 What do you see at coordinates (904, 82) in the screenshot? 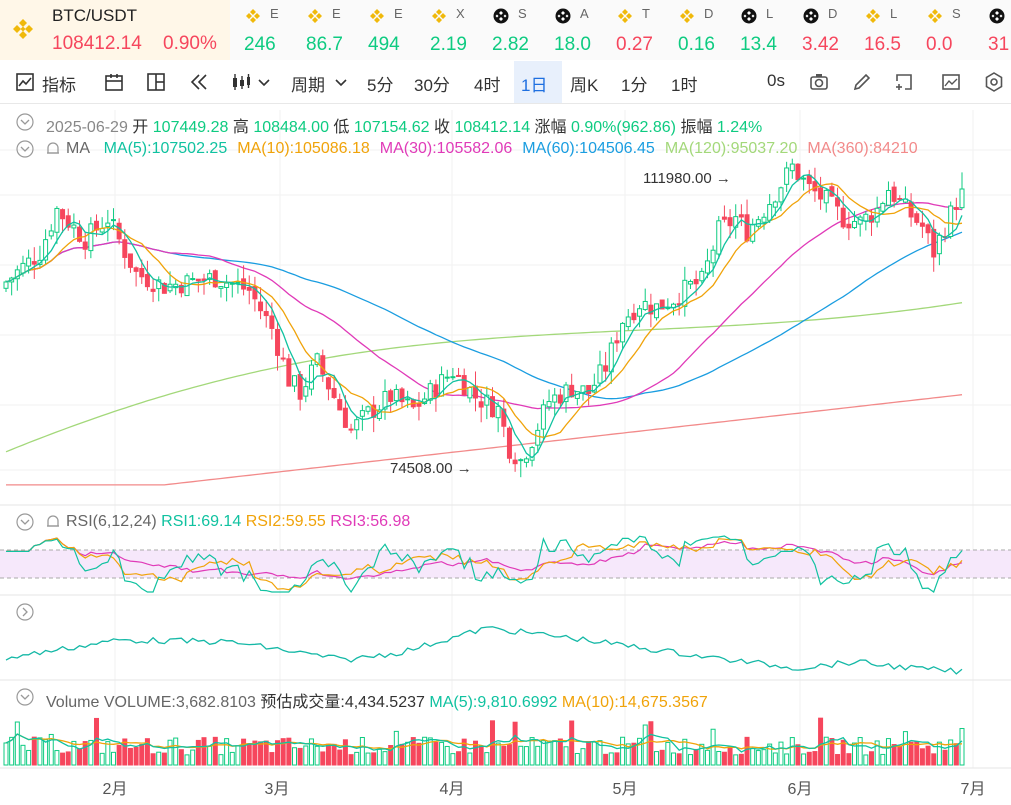
I see `add-window-icon` at bounding box center [904, 82].